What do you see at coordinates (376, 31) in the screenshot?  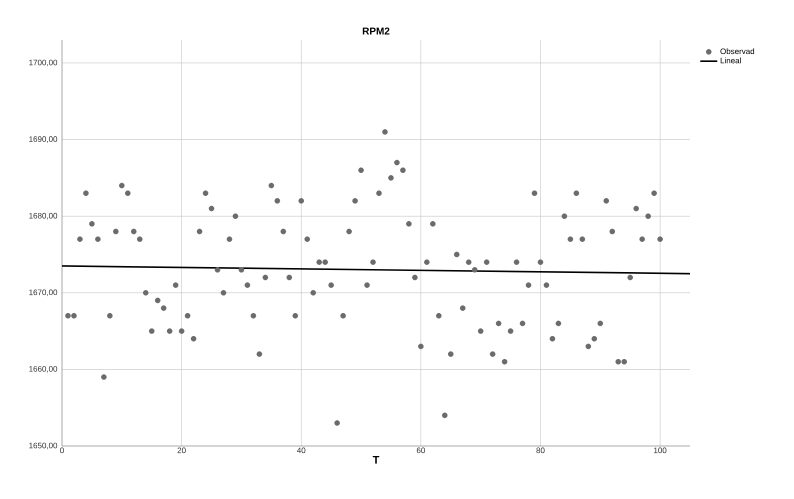 I see `chart-title: RPM2` at bounding box center [376, 31].